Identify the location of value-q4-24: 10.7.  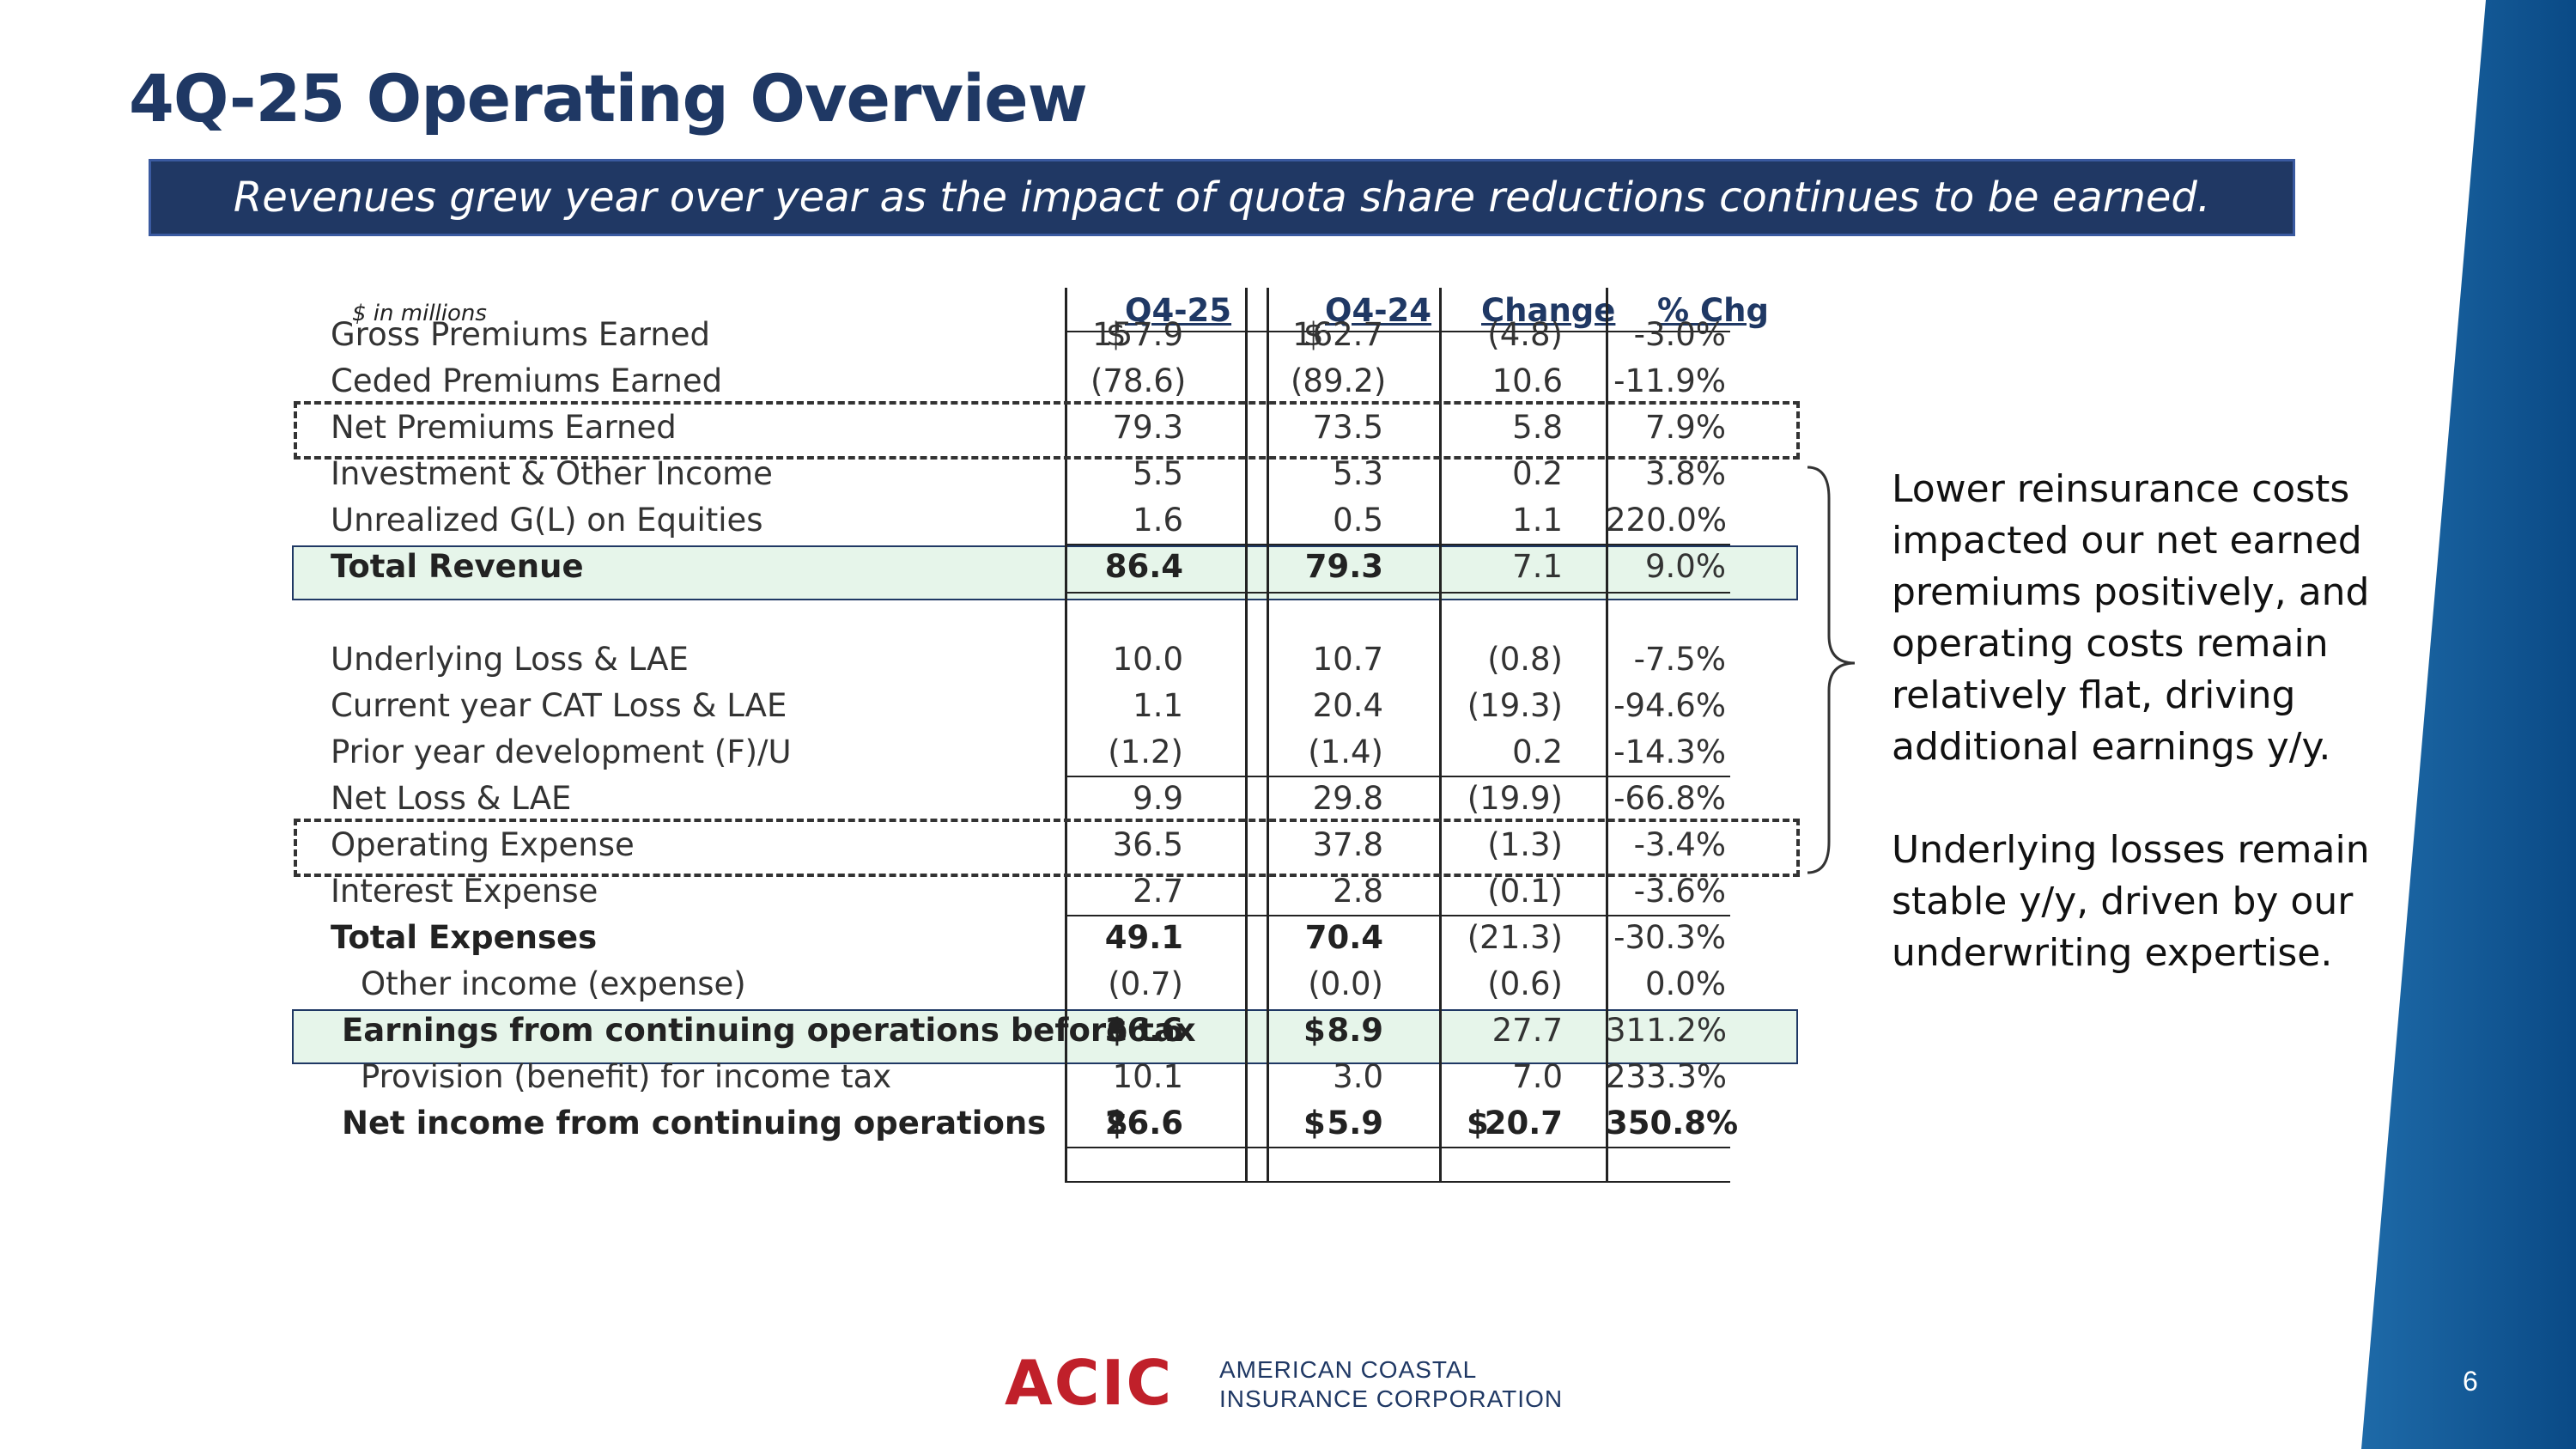
(1347, 659).